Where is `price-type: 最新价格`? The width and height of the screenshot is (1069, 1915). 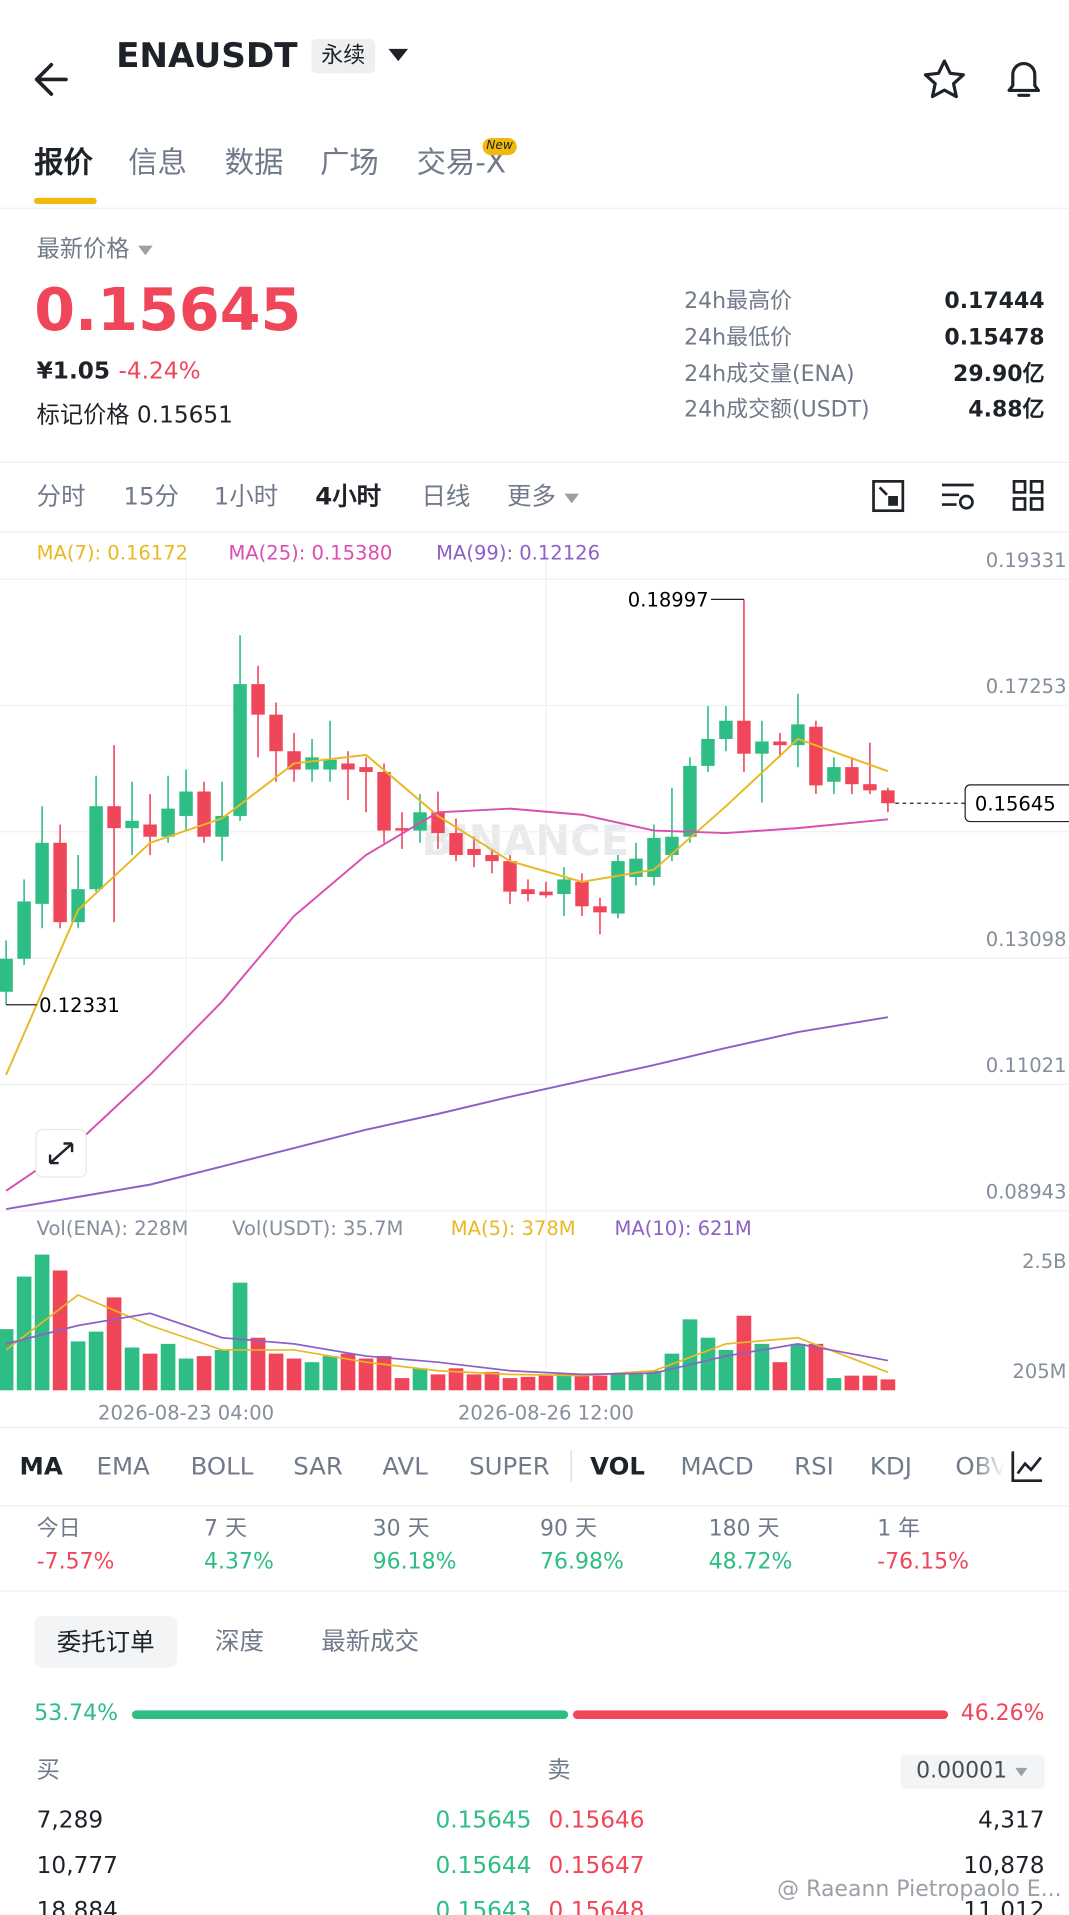 price-type: 最新价格 is located at coordinates (95, 249).